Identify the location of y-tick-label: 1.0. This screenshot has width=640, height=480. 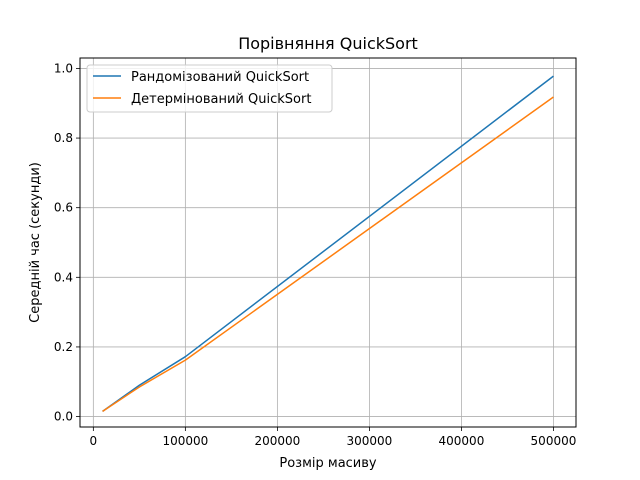
(63, 68).